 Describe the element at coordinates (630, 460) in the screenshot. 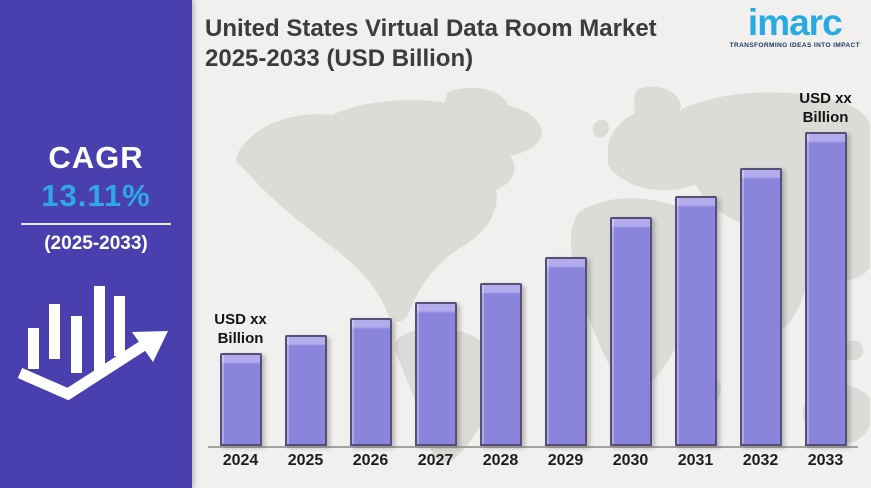

I see `year-label-2030: 2030` at that location.